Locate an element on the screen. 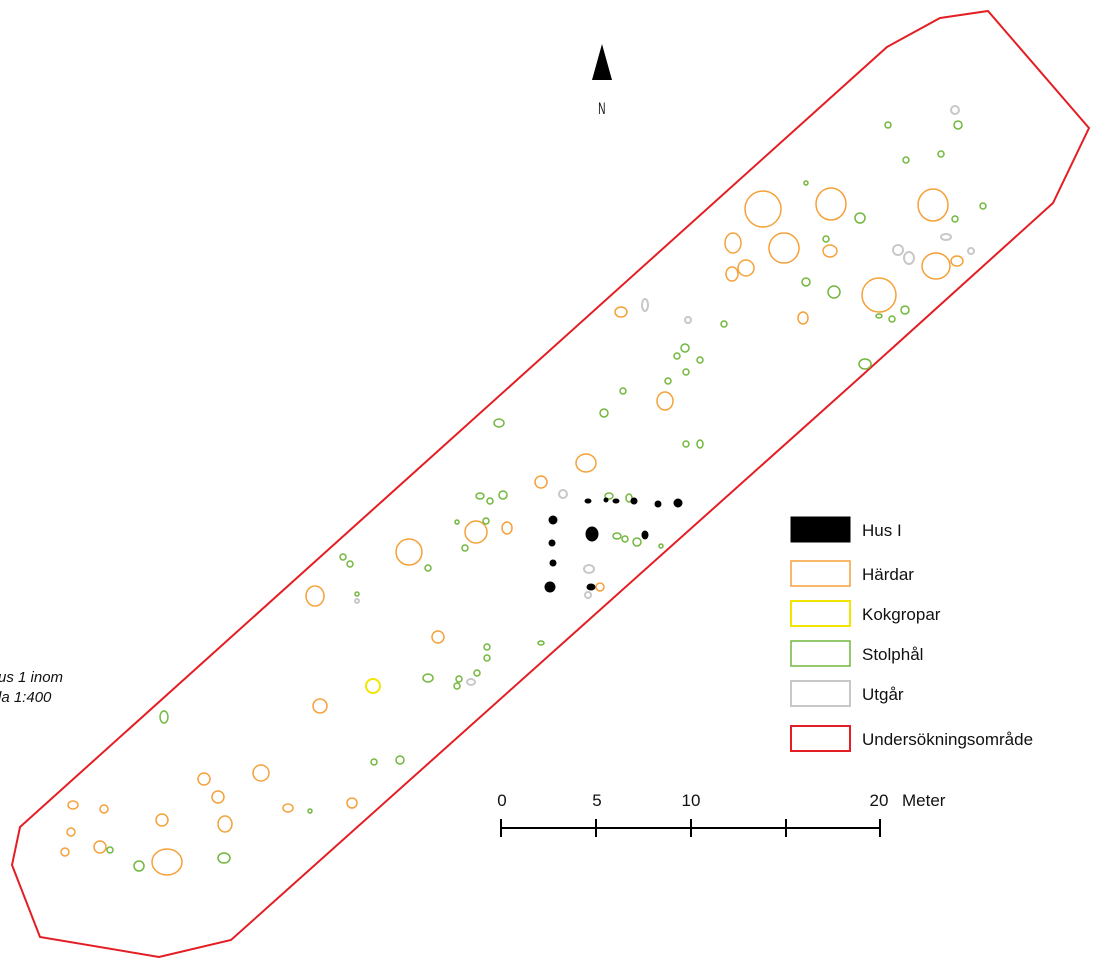 The image size is (1101, 958). legend-swatch-stolphal is located at coordinates (820, 653).